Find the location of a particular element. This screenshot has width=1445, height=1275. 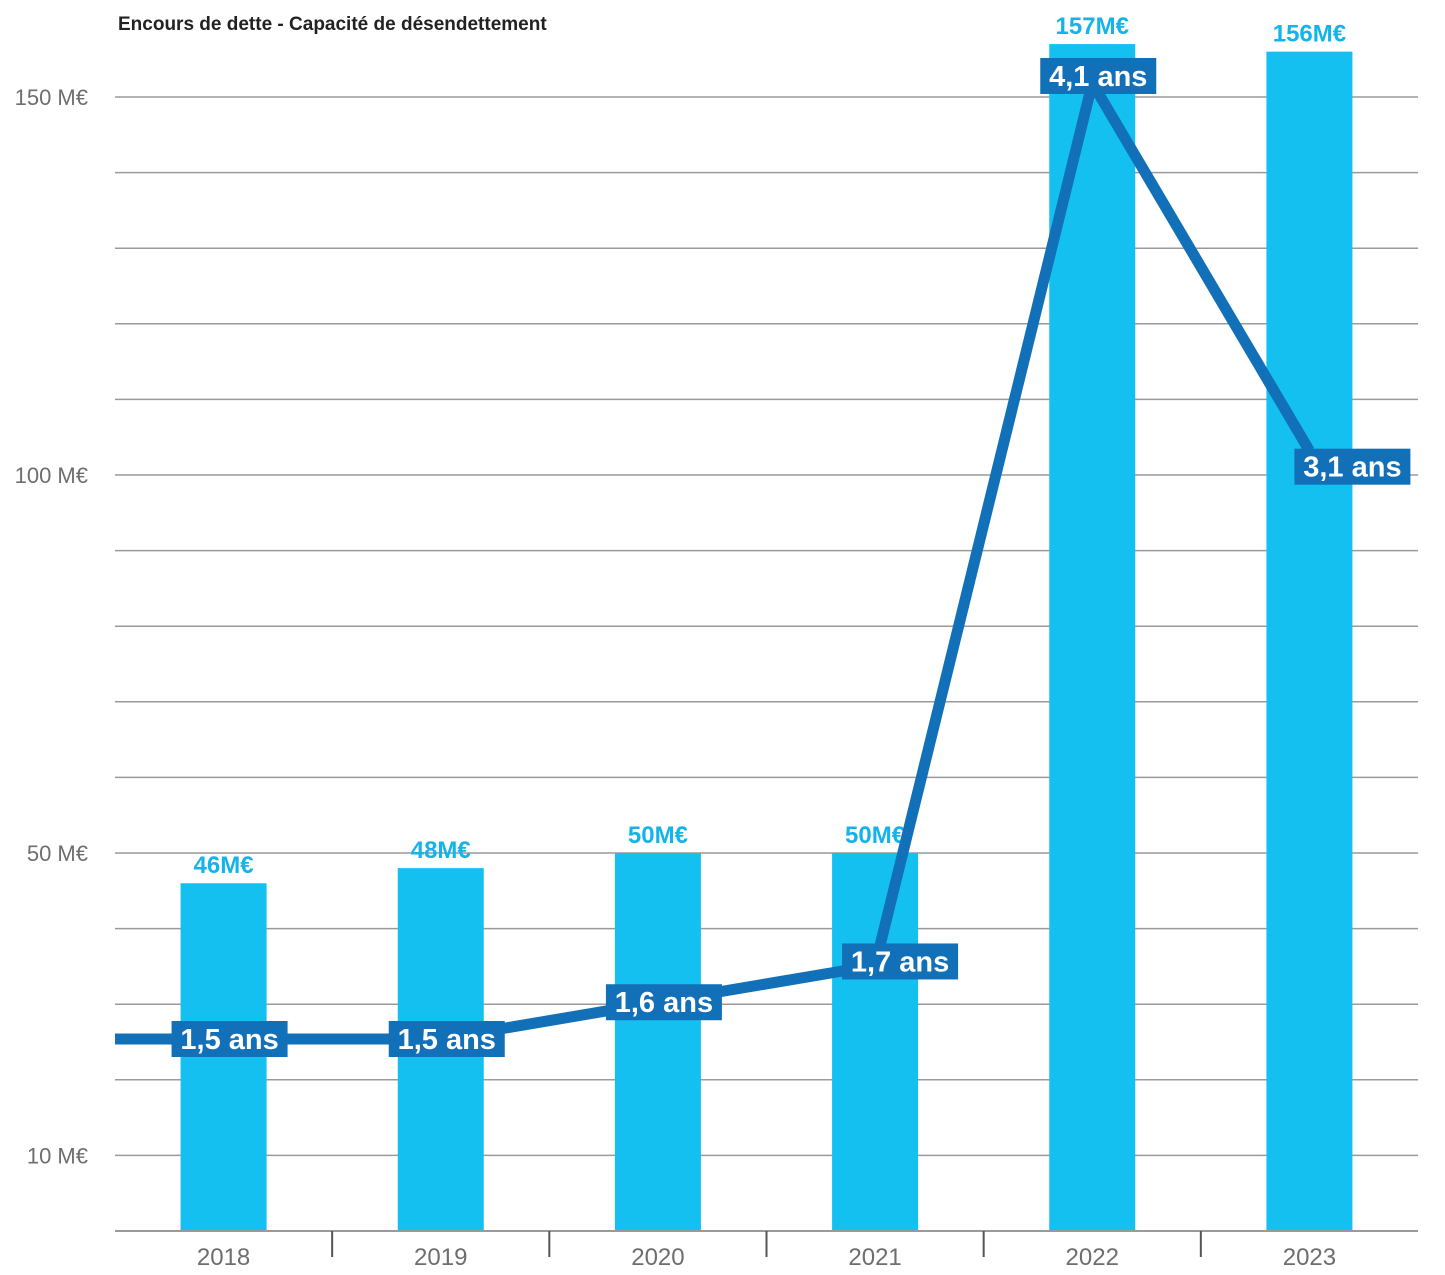

line-value-label: 1,7 ans is located at coordinates (900, 962).